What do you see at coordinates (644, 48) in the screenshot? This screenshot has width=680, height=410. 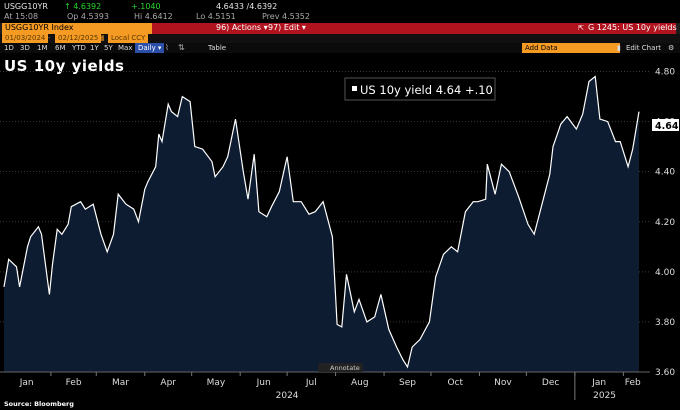 I see `edit-chart-button: Edit Chart` at bounding box center [644, 48].